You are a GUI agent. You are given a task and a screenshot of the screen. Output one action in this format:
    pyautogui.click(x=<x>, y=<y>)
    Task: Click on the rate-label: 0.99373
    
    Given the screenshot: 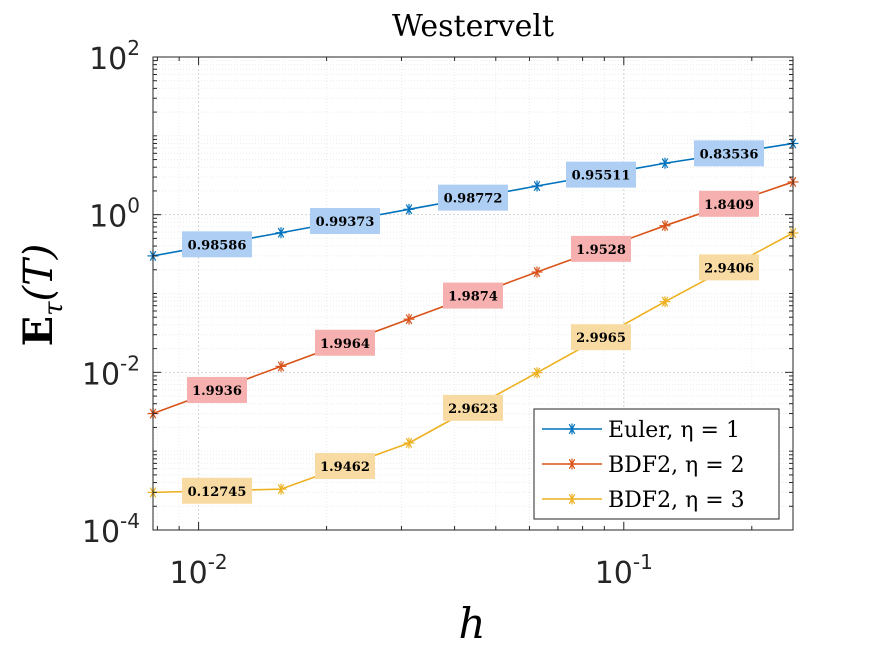 What is the action you would take?
    pyautogui.click(x=345, y=222)
    